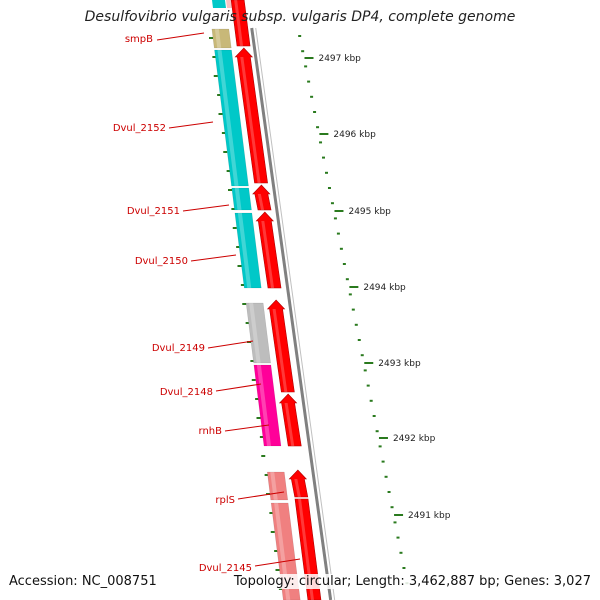 This screenshot has height=600, width=600. I want to click on gene-label: Dvul_2152, so click(139, 128).